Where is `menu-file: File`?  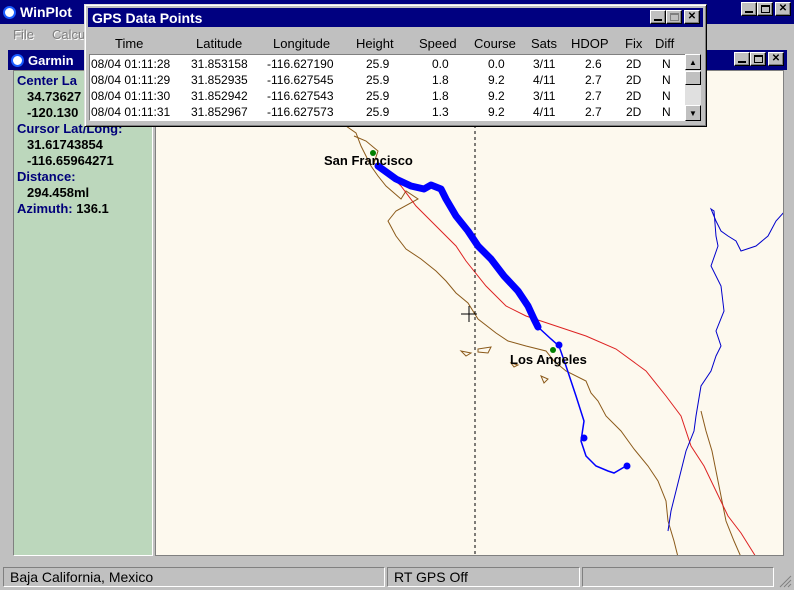
menu-file: File is located at coordinates (23, 34).